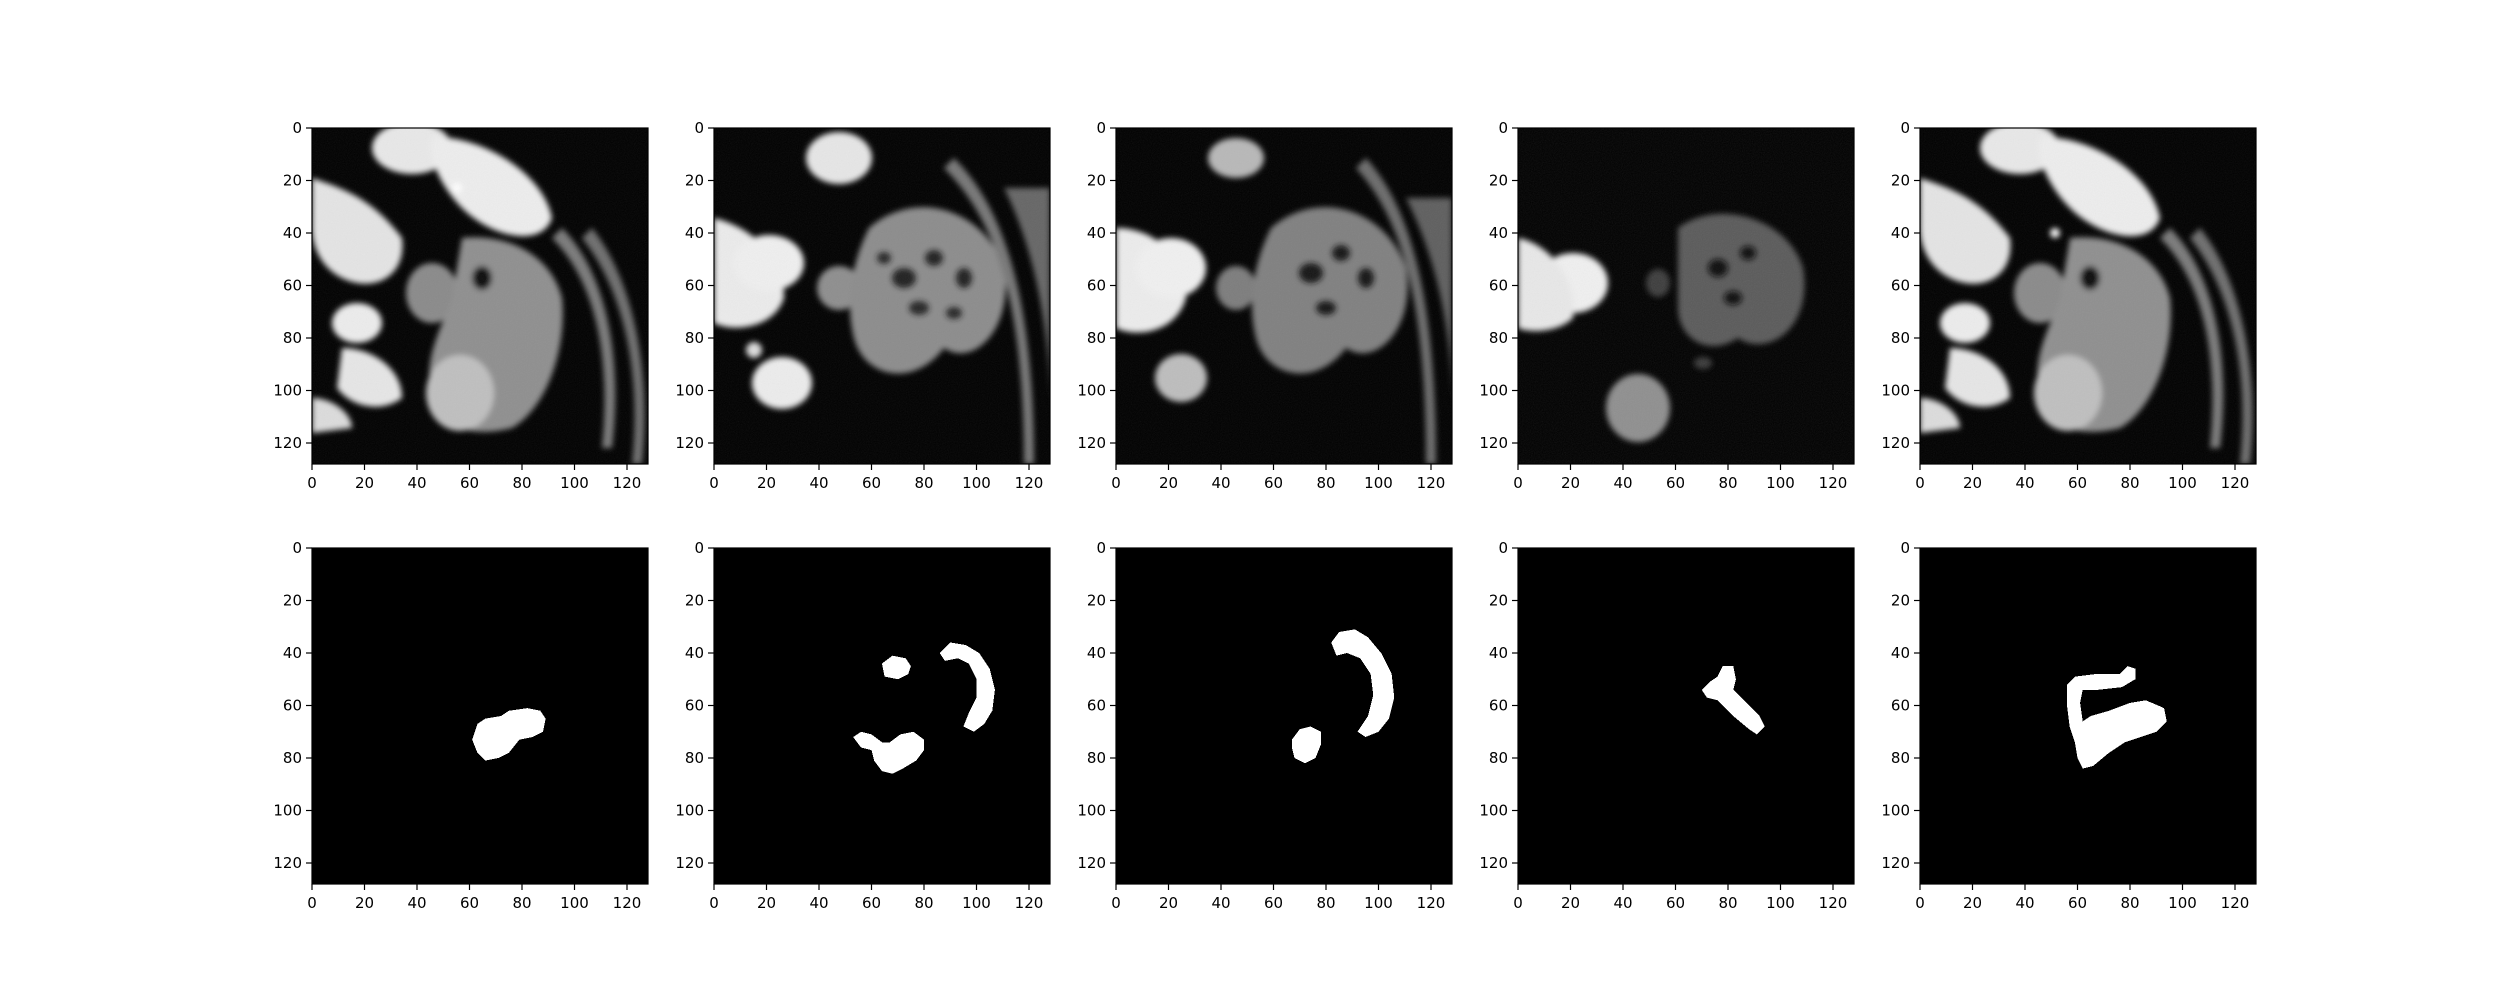 Image resolution: width=2500 pixels, height=1000 pixels. I want to click on axes-ct-slice-4: 0 20 40 60 80 100 120 0 20 40 60 80 100 120, so click(1667, 305).